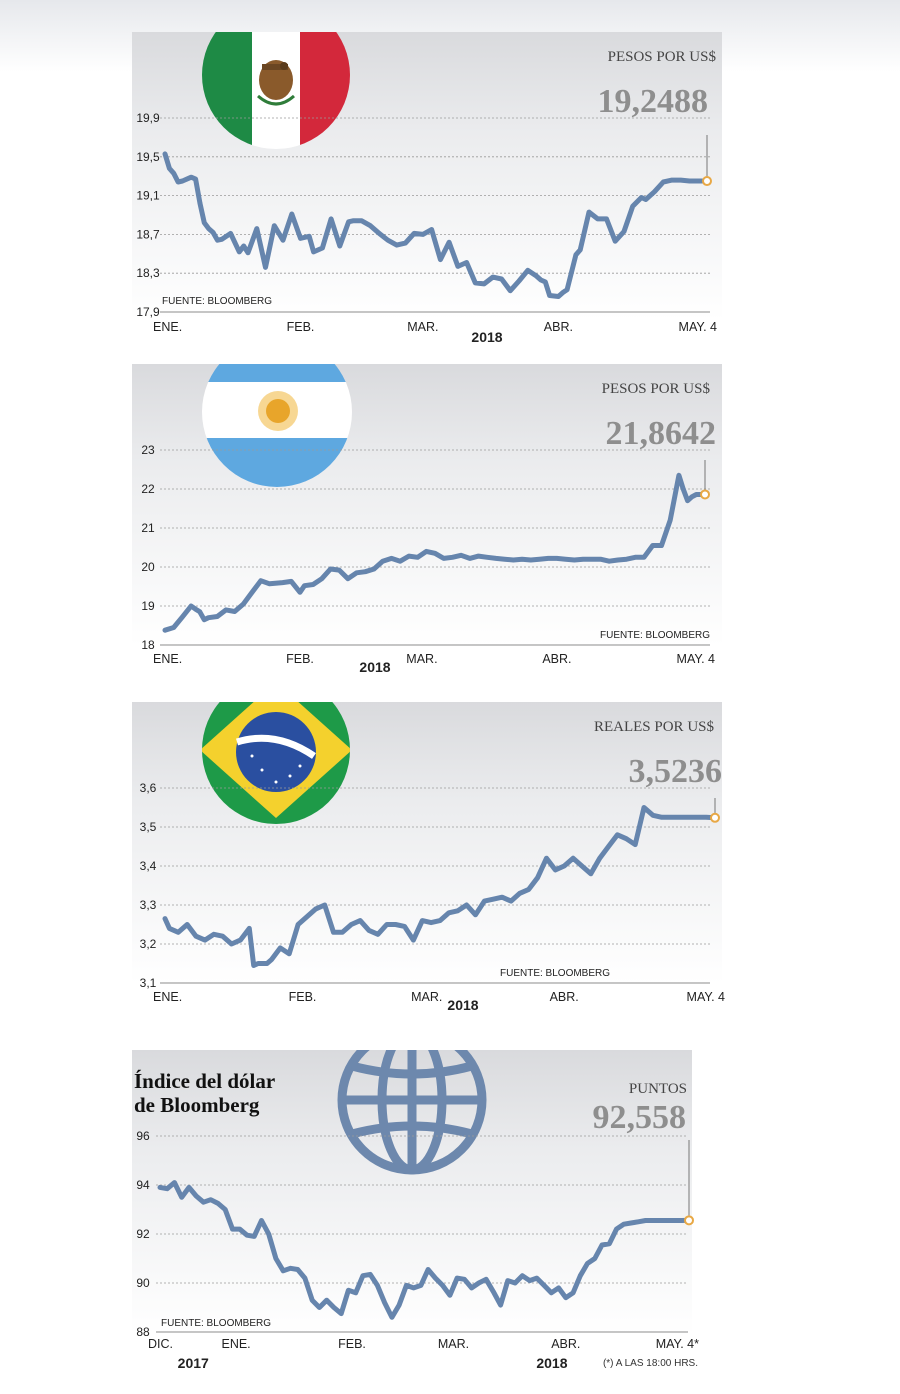 Image resolution: width=900 pixels, height=1394 pixels. Describe the element at coordinates (276, 90) in the screenshot. I see `mexico-flag-icon` at that location.